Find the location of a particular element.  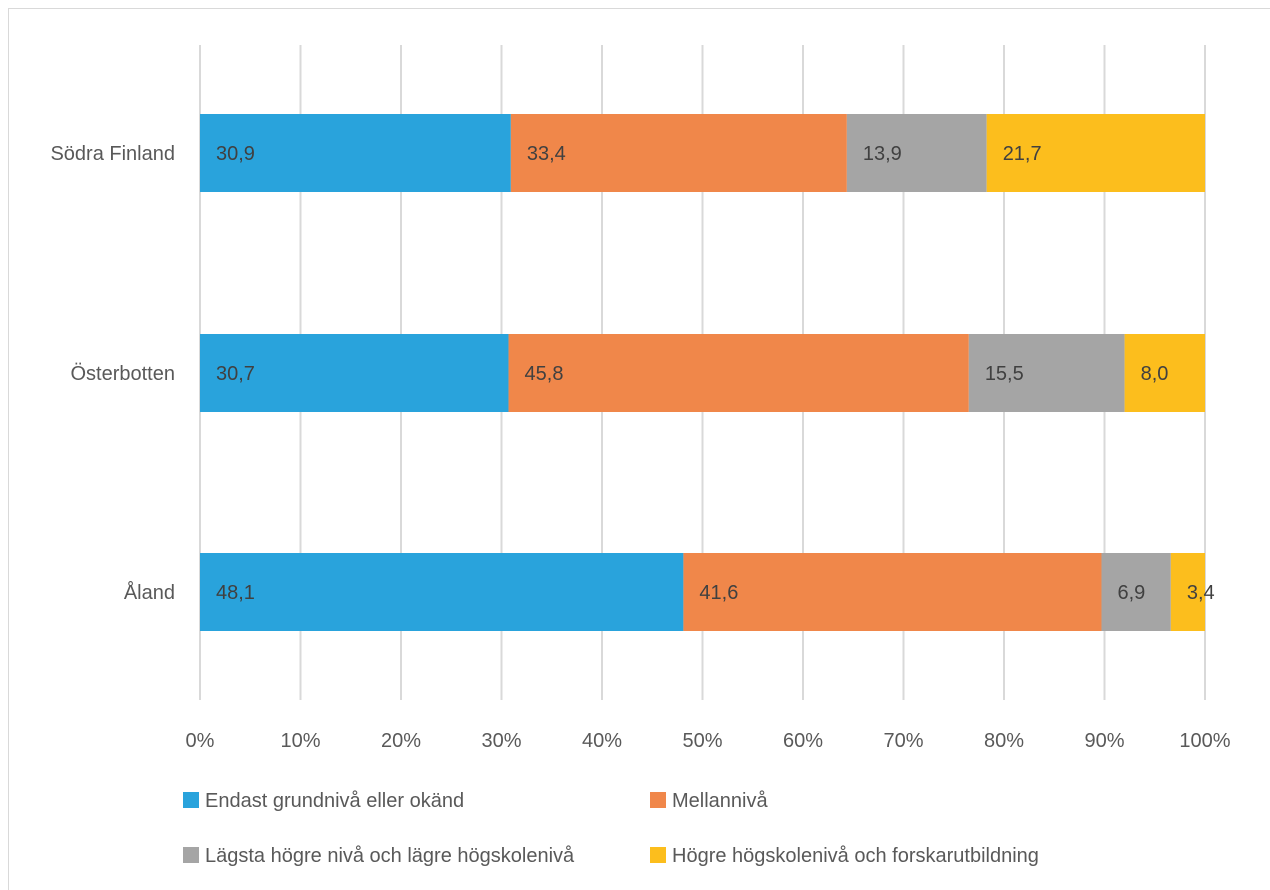

data-label: 48,1 is located at coordinates (235, 593).